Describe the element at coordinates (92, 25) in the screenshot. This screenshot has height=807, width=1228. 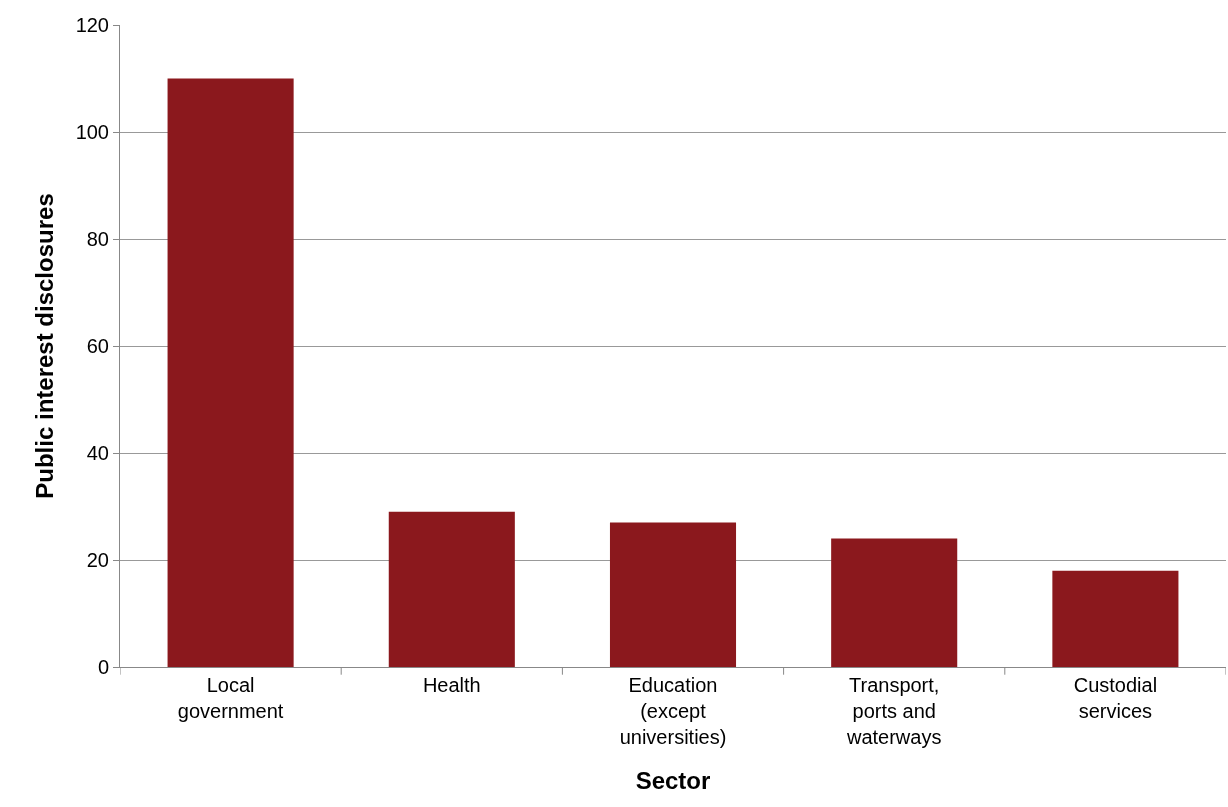
I see `y-tick-label: 120` at that location.